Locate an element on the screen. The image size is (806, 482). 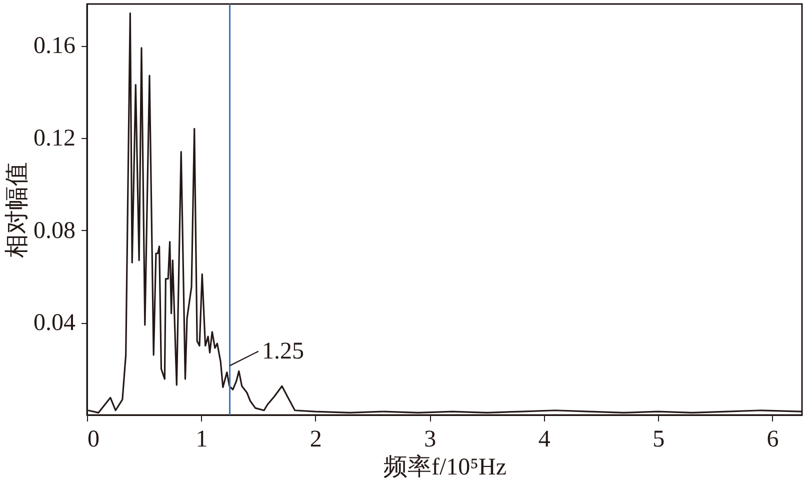
x-axis-title: 频率f/10⁵Hz is located at coordinates (445, 467).